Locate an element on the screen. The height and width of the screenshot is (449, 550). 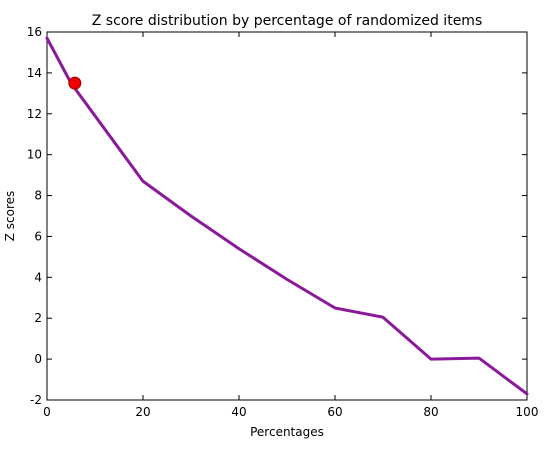
highlight-point is located at coordinates (75, 83).